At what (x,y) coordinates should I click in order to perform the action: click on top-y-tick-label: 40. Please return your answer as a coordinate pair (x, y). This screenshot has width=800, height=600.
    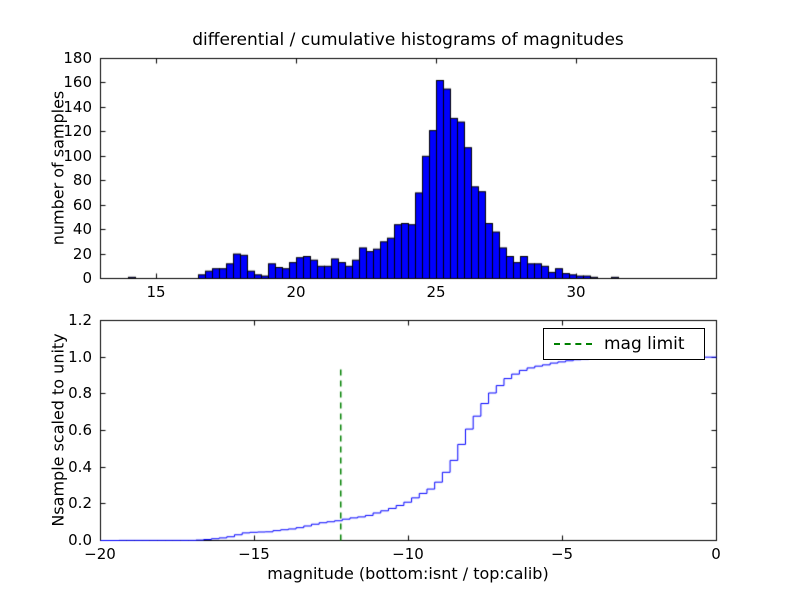
    Looking at the image, I should click on (82, 229).